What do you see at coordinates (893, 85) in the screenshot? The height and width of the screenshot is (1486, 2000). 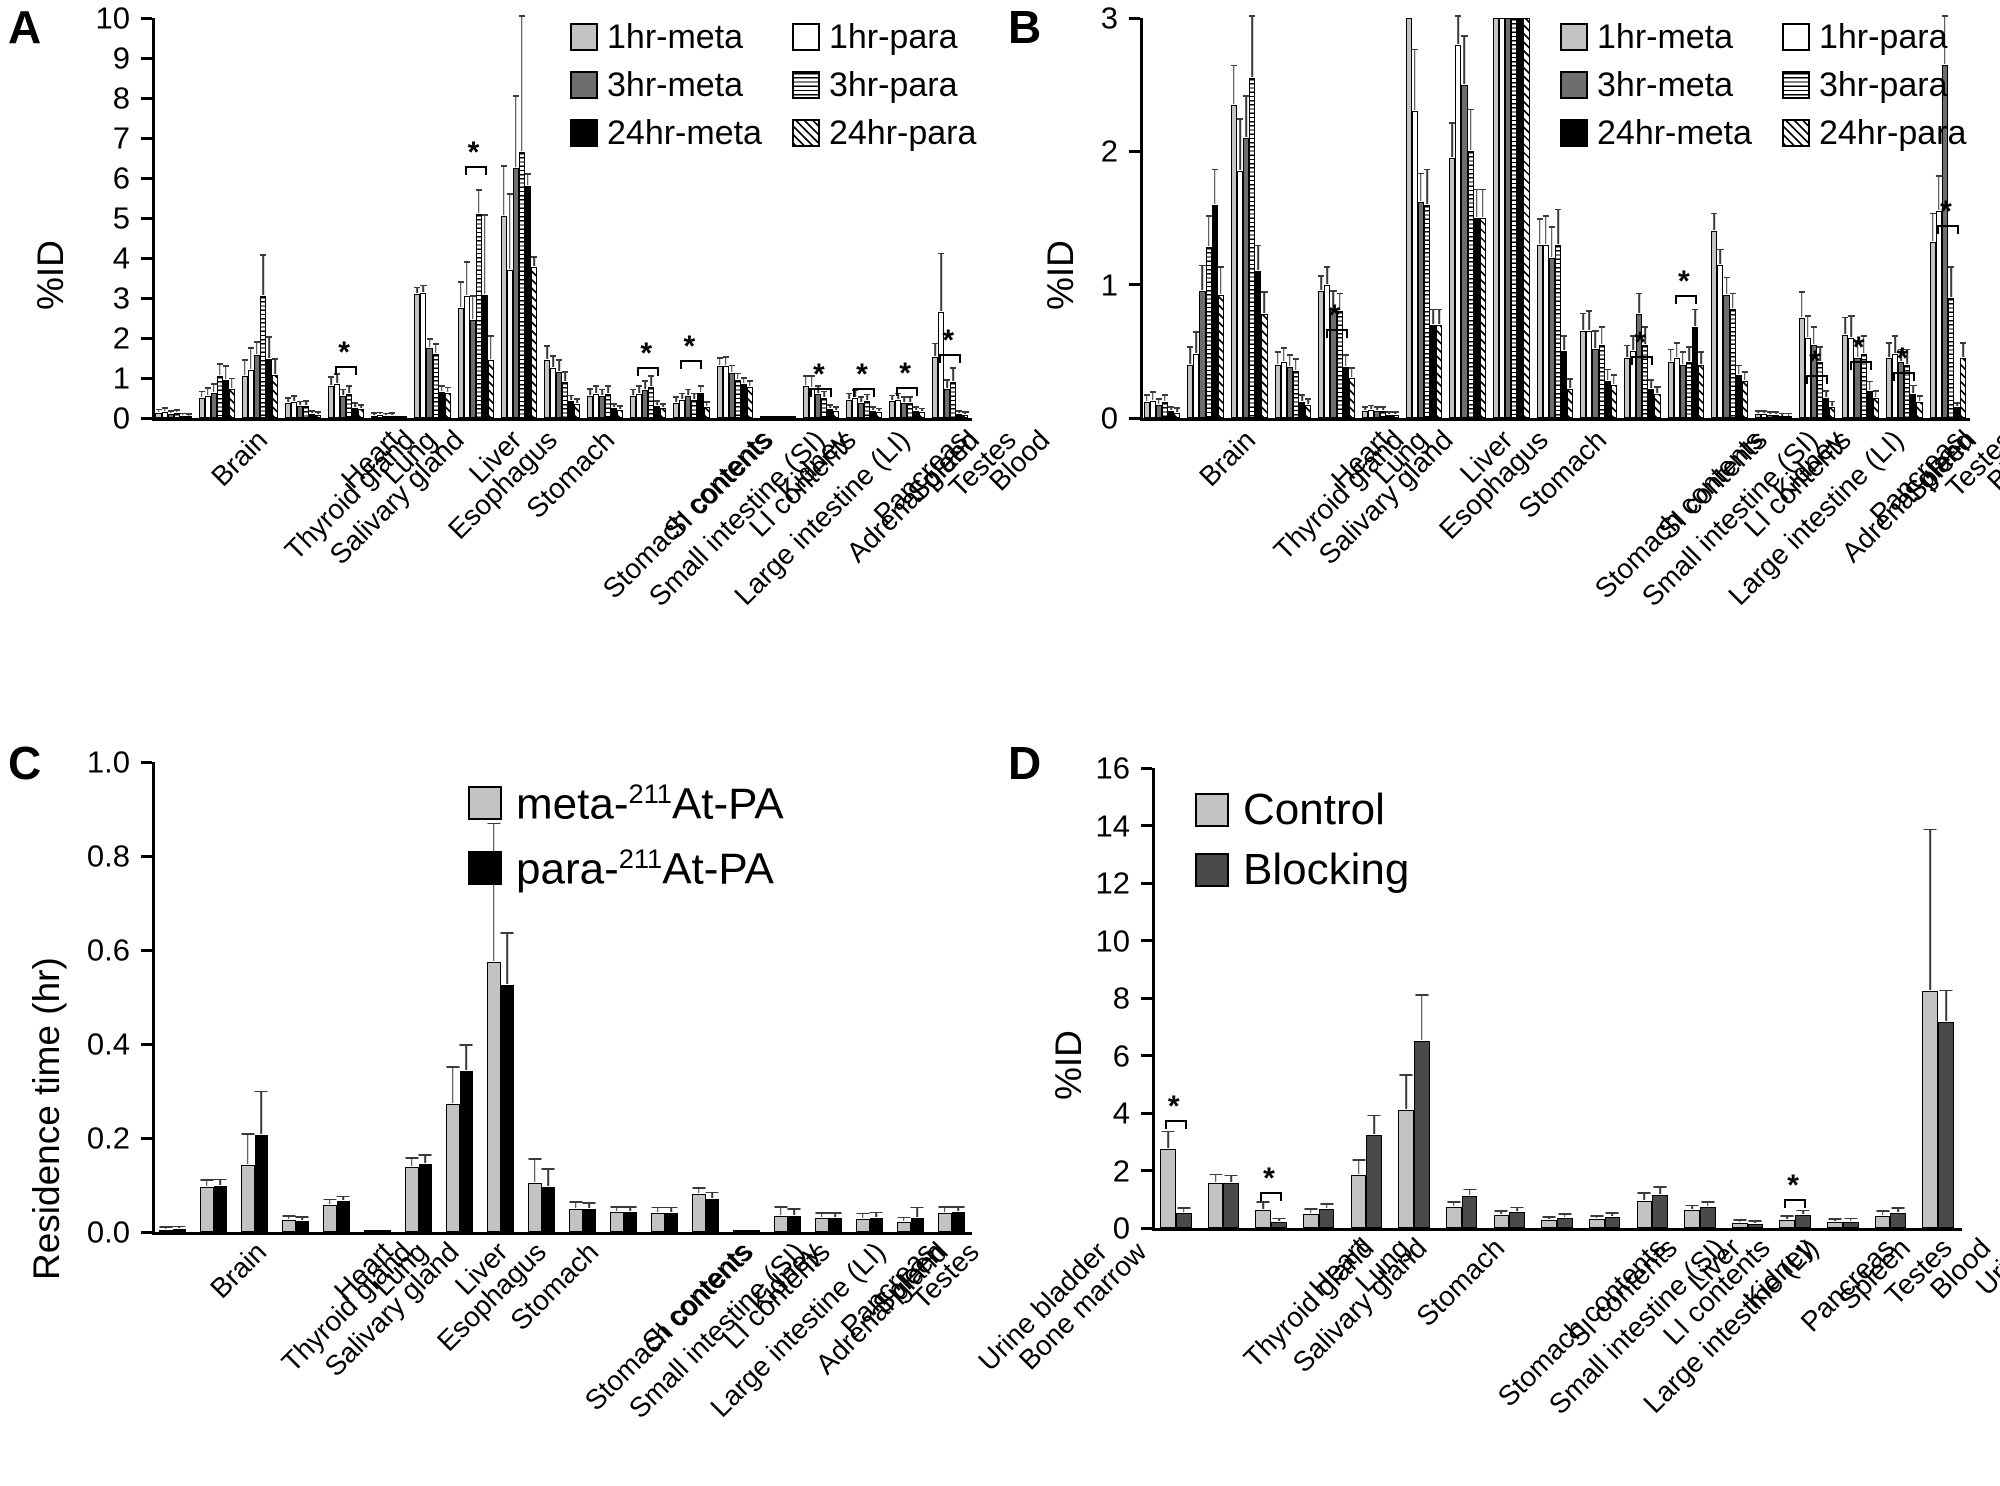 I see `legend-label: 3hr-para` at bounding box center [893, 85].